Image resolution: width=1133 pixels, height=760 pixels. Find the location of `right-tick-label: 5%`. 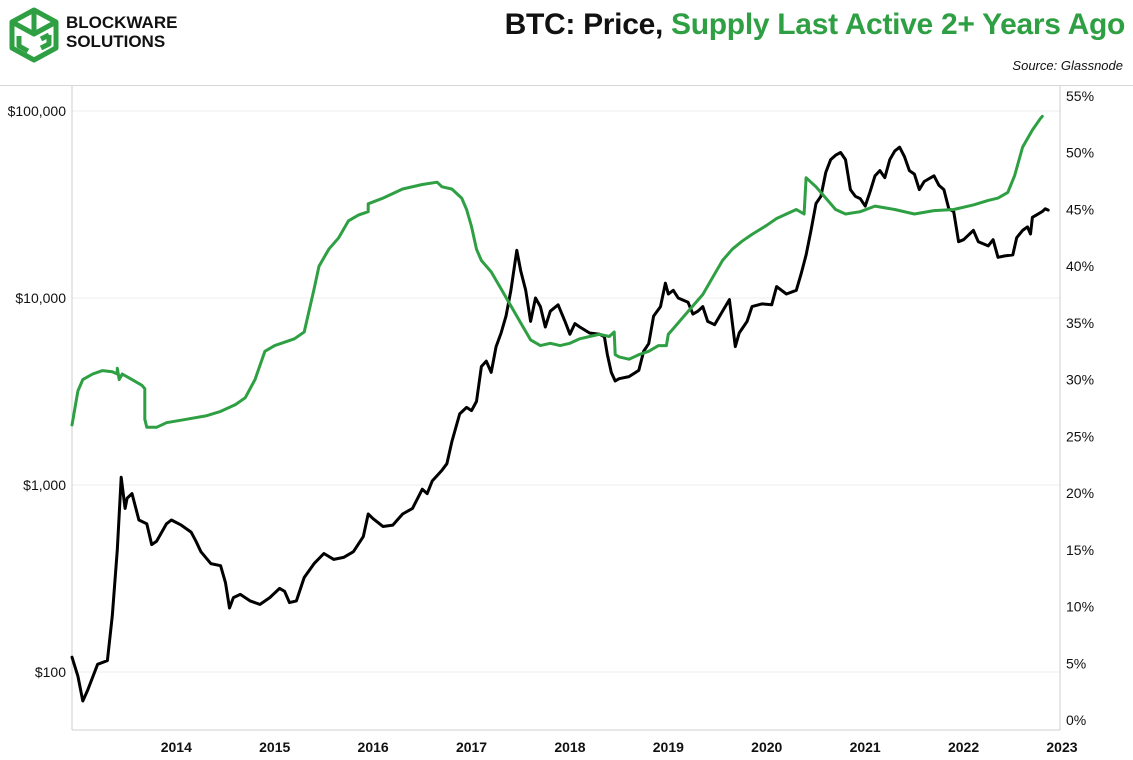

right-tick-label: 5% is located at coordinates (1076, 663).